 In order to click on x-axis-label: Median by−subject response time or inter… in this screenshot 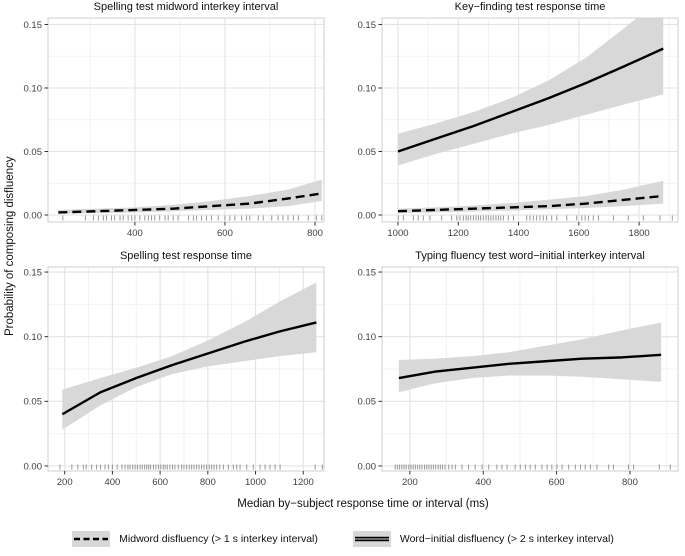, I will do `click(363, 504)`.